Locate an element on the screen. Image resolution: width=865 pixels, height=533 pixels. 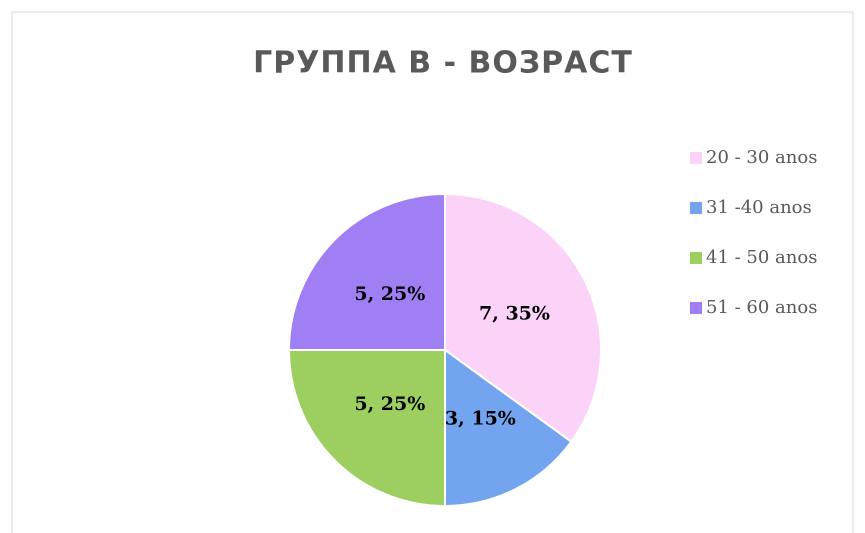
data-label: 7, 35% is located at coordinates (514, 314).